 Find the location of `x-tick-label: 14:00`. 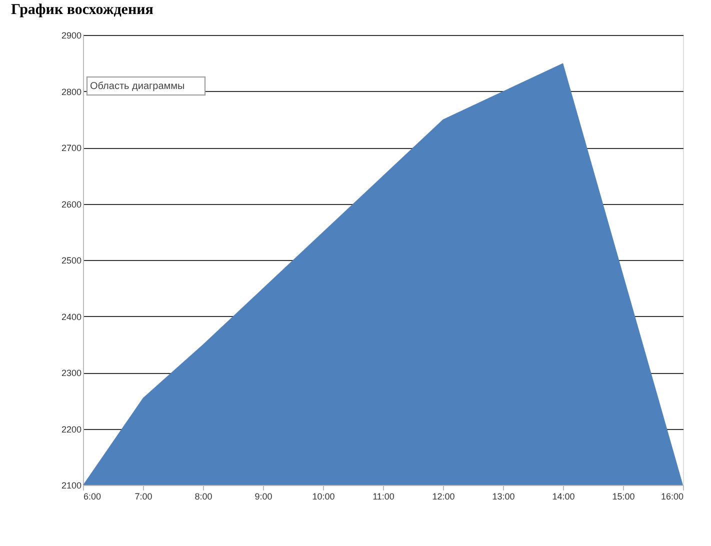

x-tick-label: 14:00 is located at coordinates (563, 497).